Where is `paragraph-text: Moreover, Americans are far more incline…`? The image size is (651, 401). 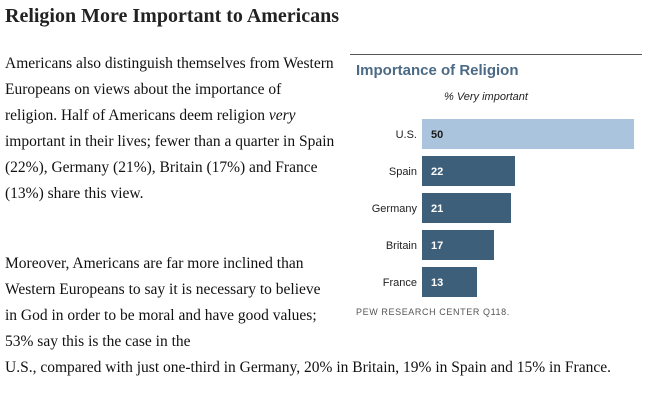
paragraph-text: Moreover, Americans are far more incline… is located at coordinates (163, 302).